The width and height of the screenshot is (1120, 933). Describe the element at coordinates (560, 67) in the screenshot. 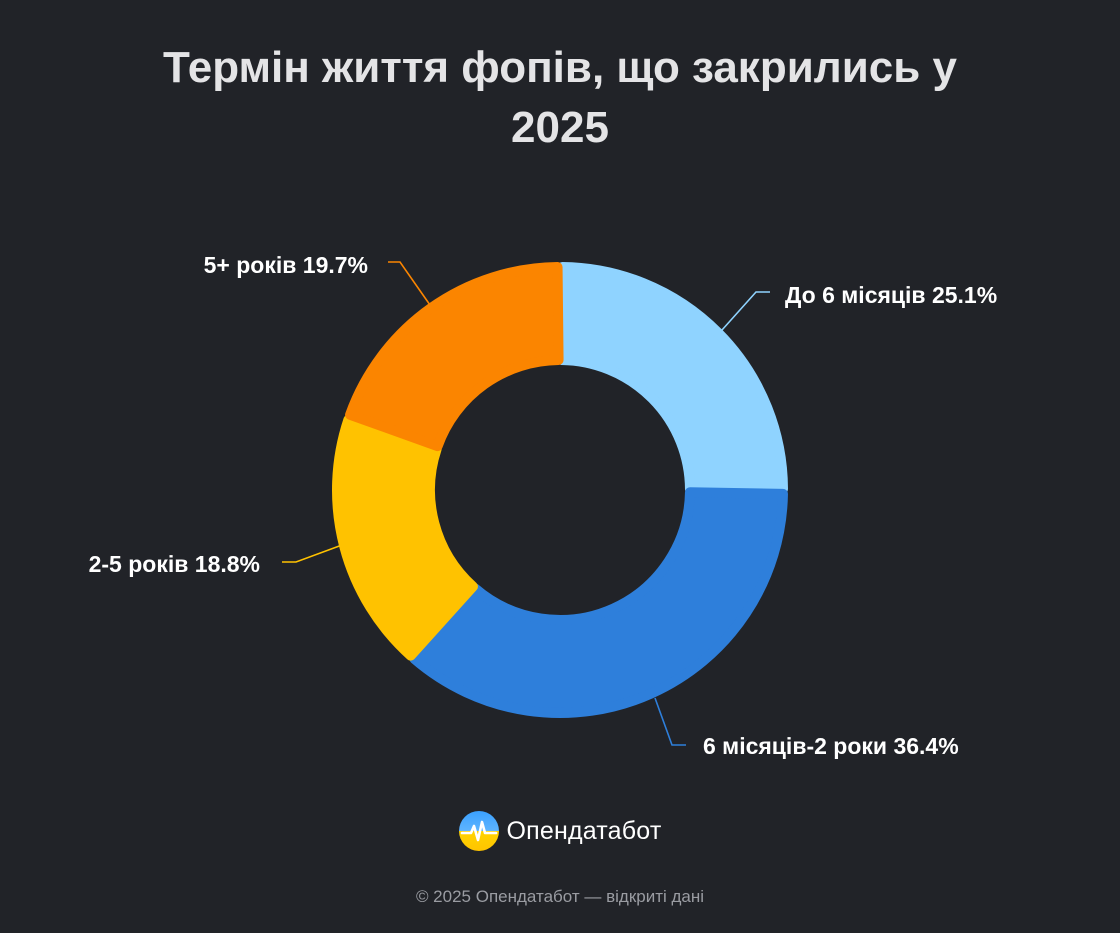

I see `chart-title-line-1: Термін життя фопів, що закрились у` at that location.